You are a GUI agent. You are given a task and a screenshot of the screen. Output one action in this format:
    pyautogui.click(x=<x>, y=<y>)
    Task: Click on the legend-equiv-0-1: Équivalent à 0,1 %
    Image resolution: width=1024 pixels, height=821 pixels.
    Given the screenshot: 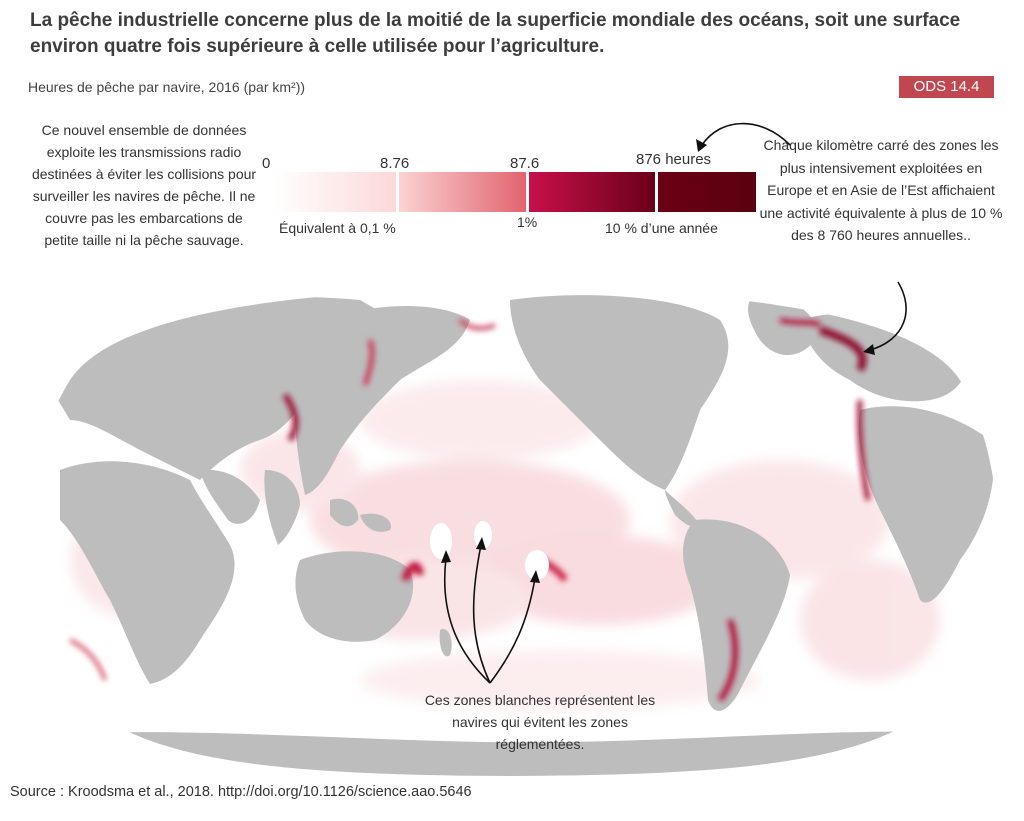 What is the action you would take?
    pyautogui.click(x=337, y=228)
    